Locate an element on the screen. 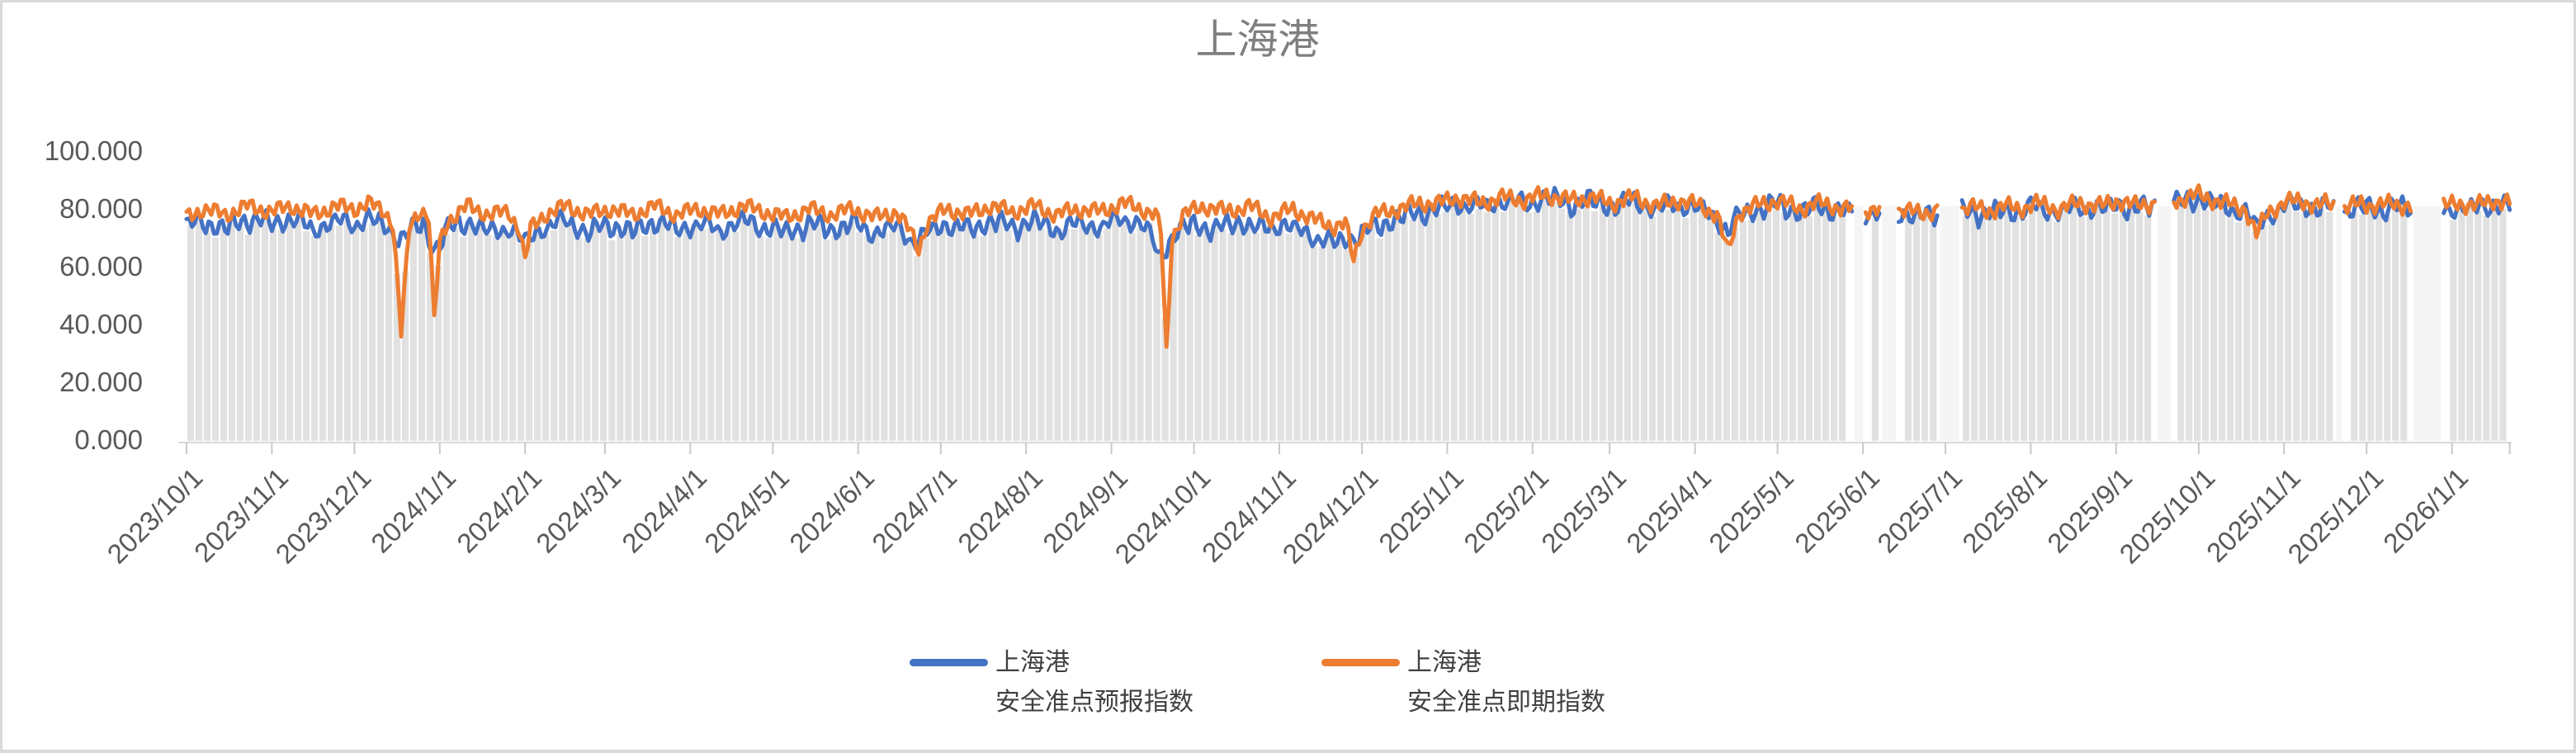 This screenshot has width=2576, height=753. y-axis-tick-label: 20.000 is located at coordinates (101, 382).